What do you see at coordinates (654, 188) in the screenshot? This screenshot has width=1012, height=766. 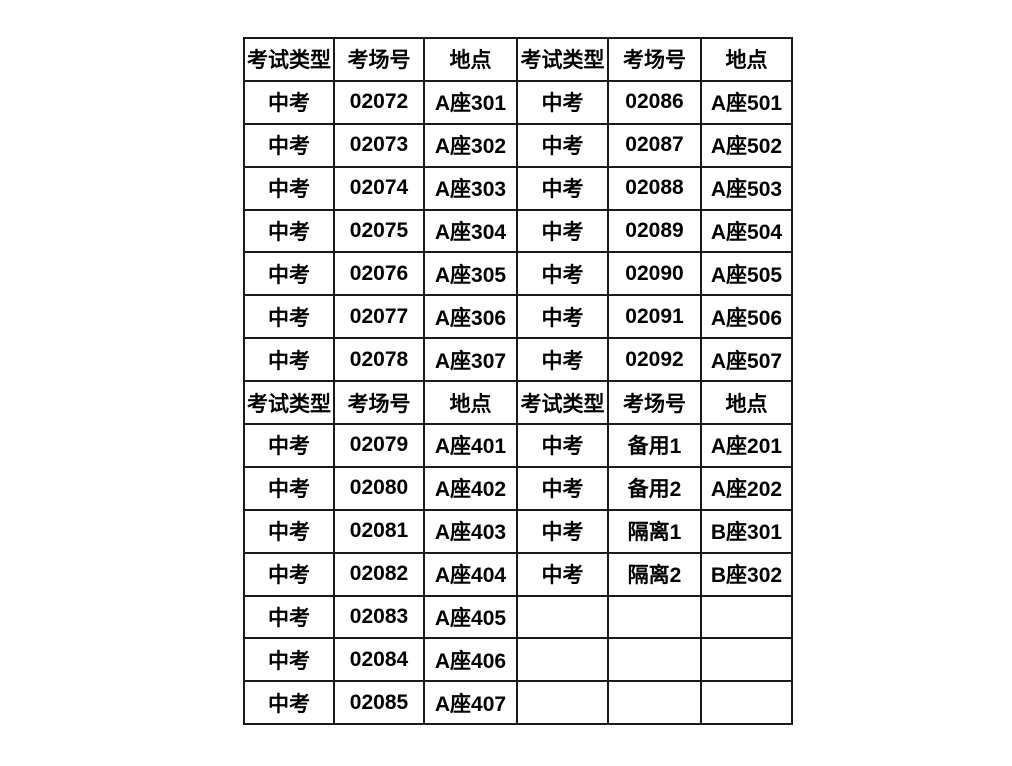 I see `table-cell: 02088` at bounding box center [654, 188].